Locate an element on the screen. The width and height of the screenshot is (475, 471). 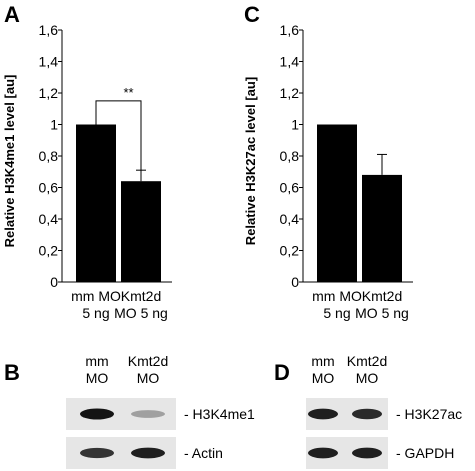
chart-a-ytick-label: 0,2 is located at coordinates (49, 251).